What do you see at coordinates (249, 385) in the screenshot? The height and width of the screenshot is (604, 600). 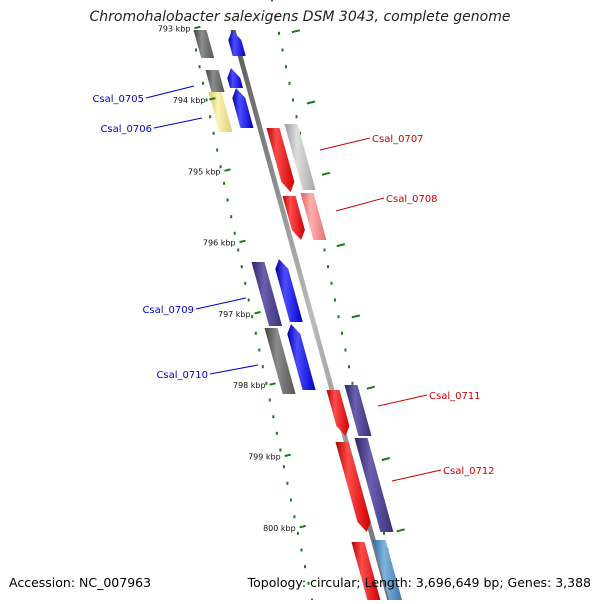 I see `scale-label: 798 kbp` at bounding box center [249, 385].